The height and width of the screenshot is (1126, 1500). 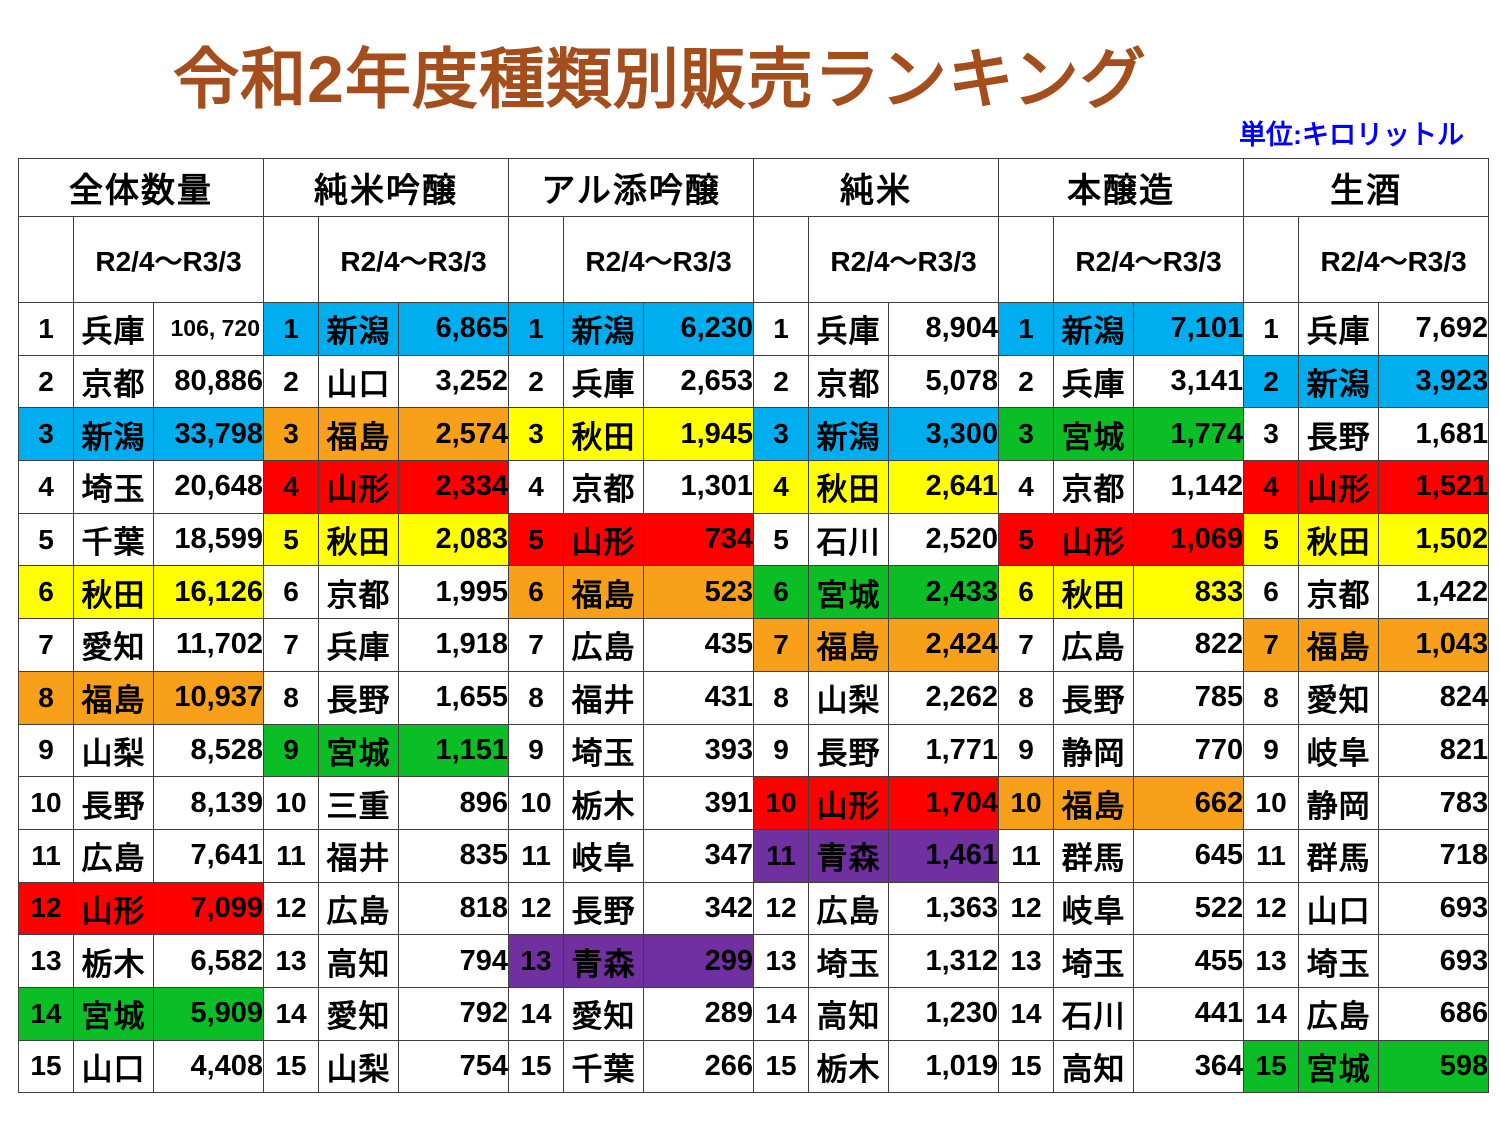 What do you see at coordinates (454, 645) in the screenshot?
I see `value-cell-junmai-ginjo: 1,918` at bounding box center [454, 645].